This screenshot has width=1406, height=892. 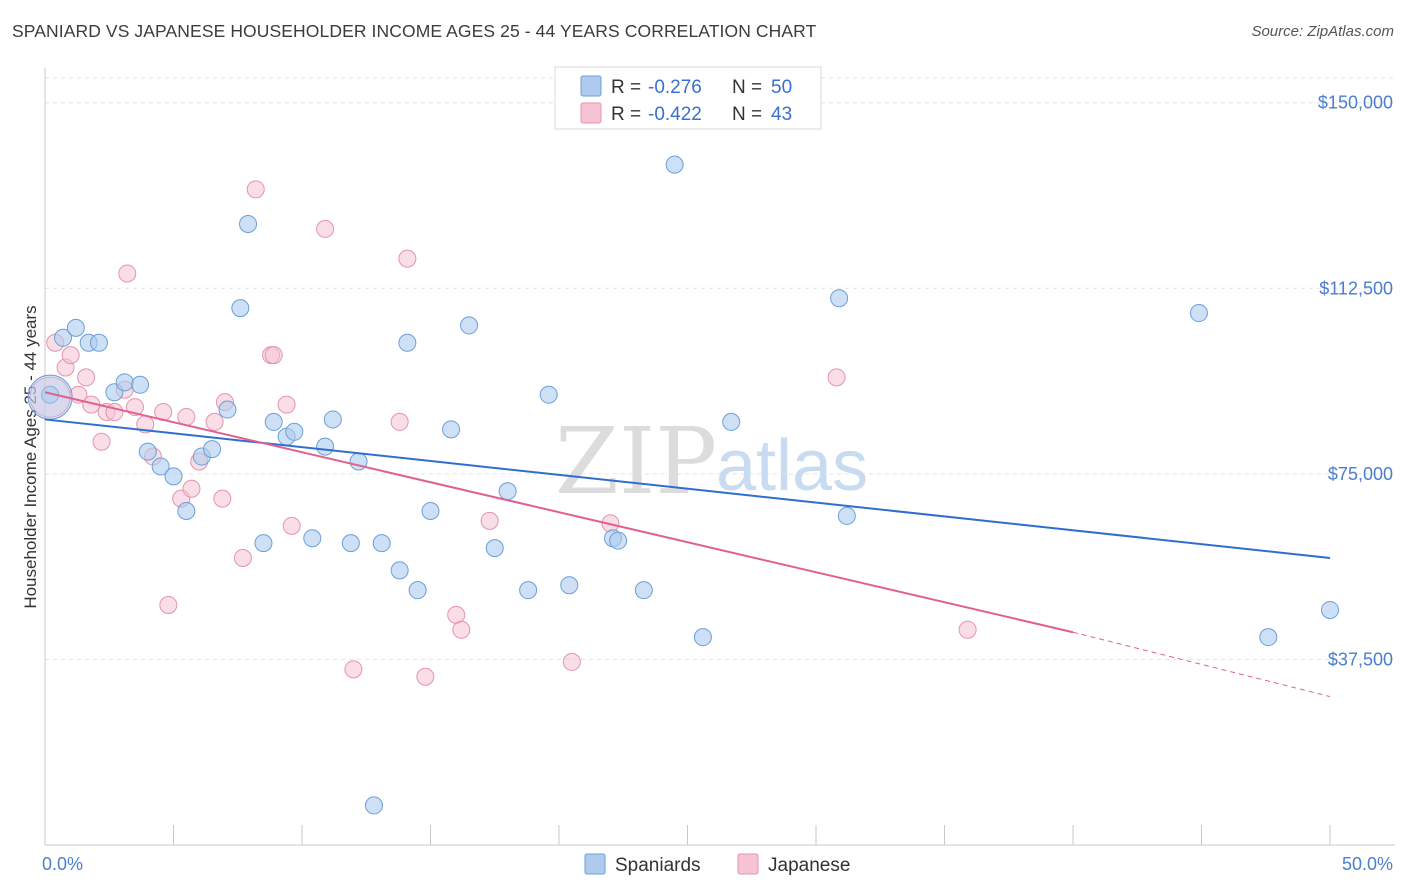 What do you see at coordinates (62, 864) in the screenshot?
I see `x-tick-label-start: 0.0%` at bounding box center [62, 864].